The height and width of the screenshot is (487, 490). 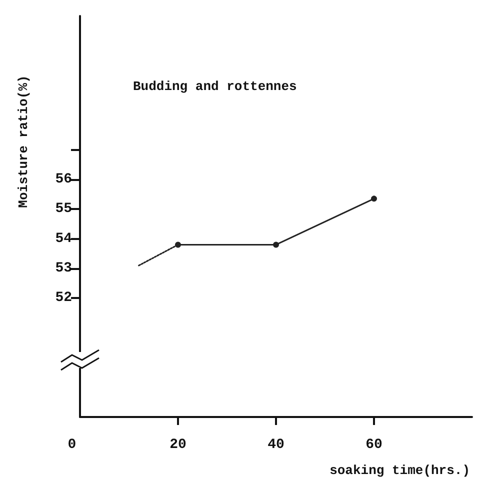 I want to click on x-tick-label: 0, so click(x=72, y=445).